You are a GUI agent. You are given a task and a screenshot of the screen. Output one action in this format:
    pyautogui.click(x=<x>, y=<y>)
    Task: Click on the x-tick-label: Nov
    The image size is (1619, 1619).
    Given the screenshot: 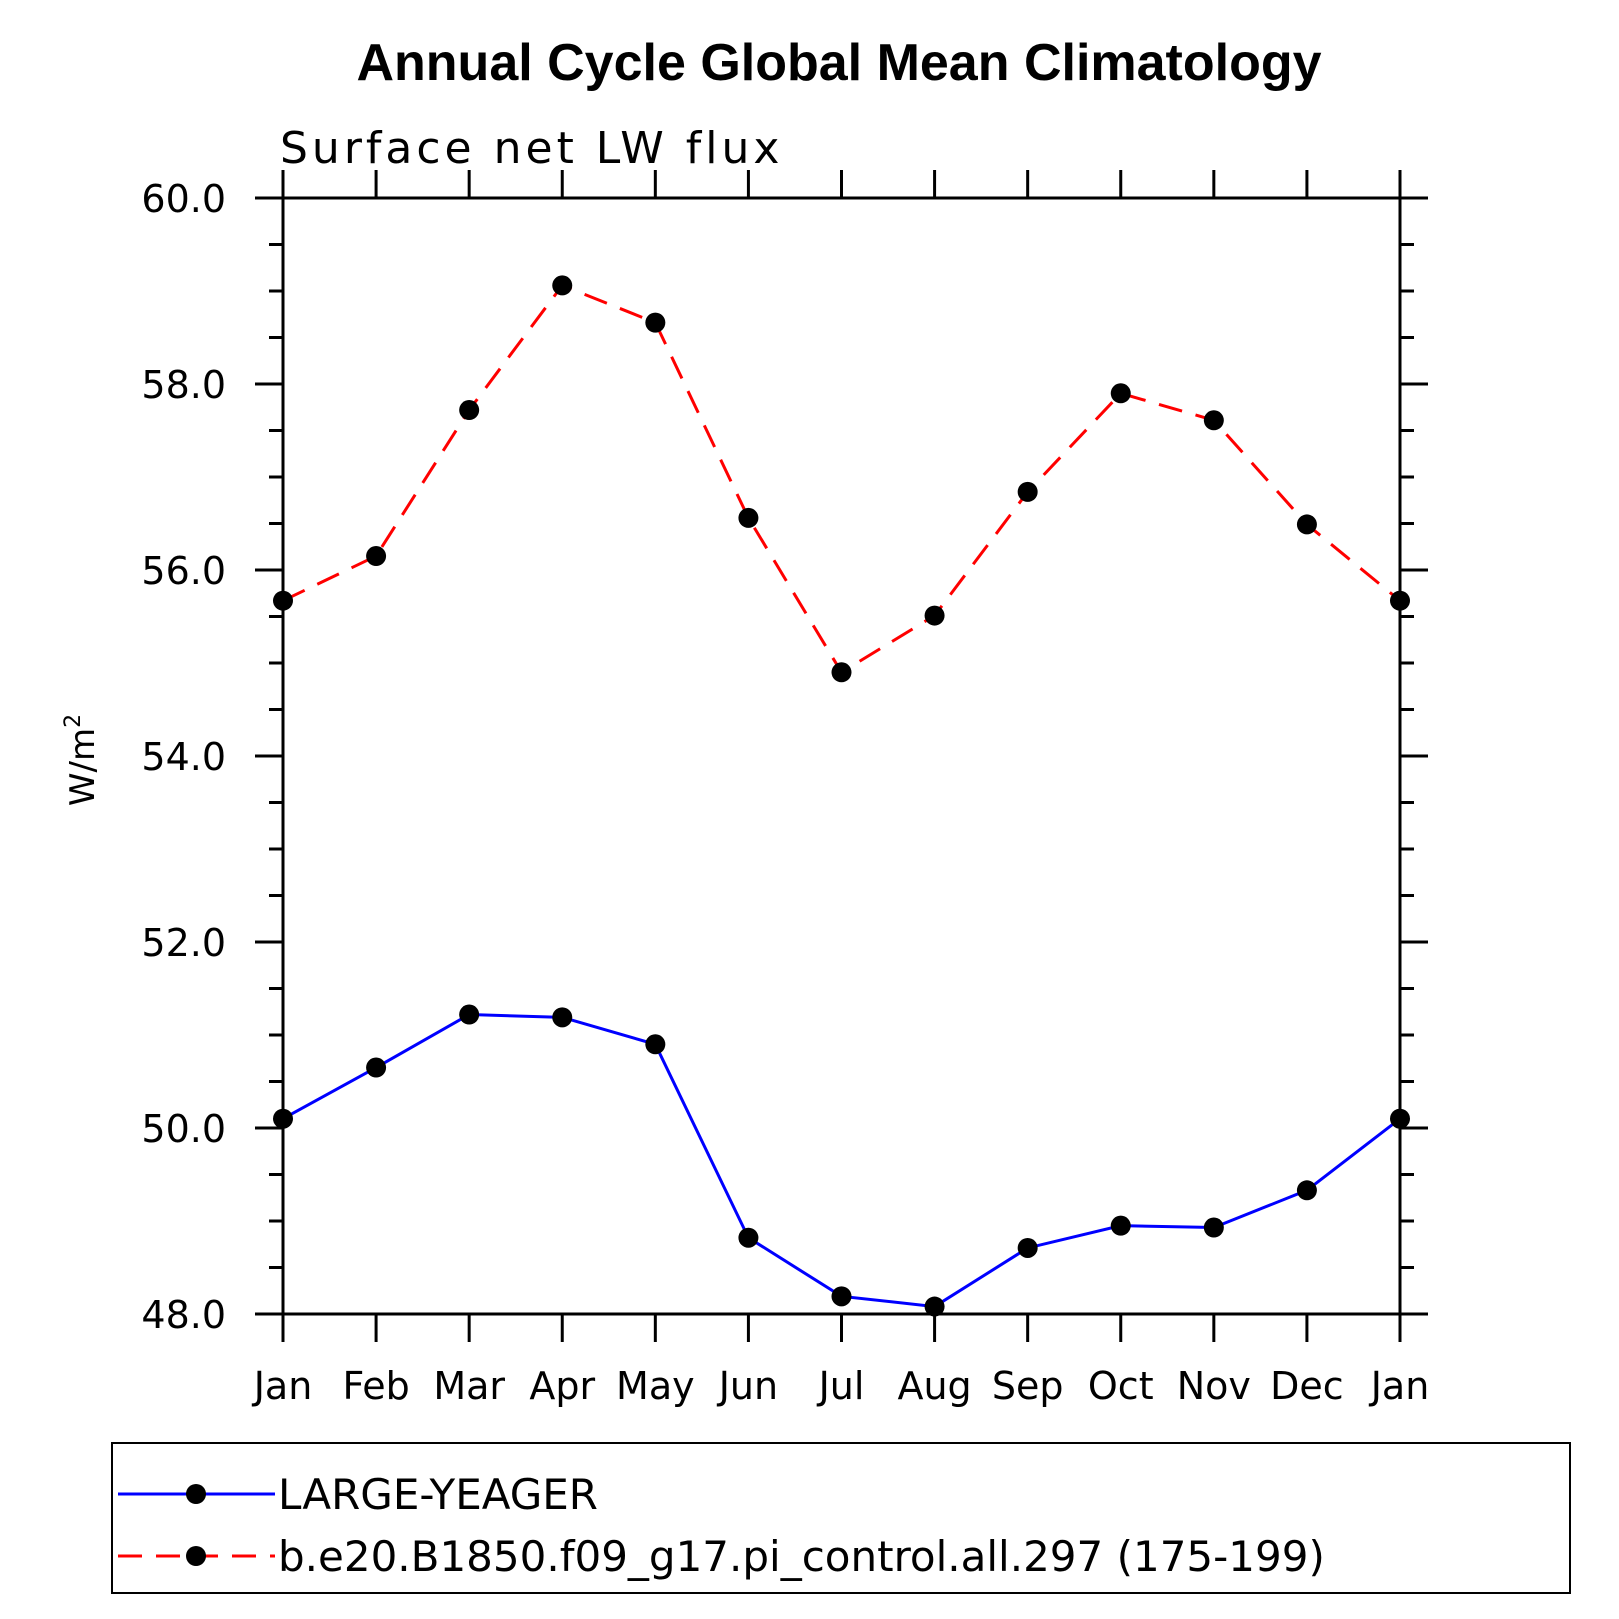 What is the action you would take?
    pyautogui.click(x=1214, y=1386)
    